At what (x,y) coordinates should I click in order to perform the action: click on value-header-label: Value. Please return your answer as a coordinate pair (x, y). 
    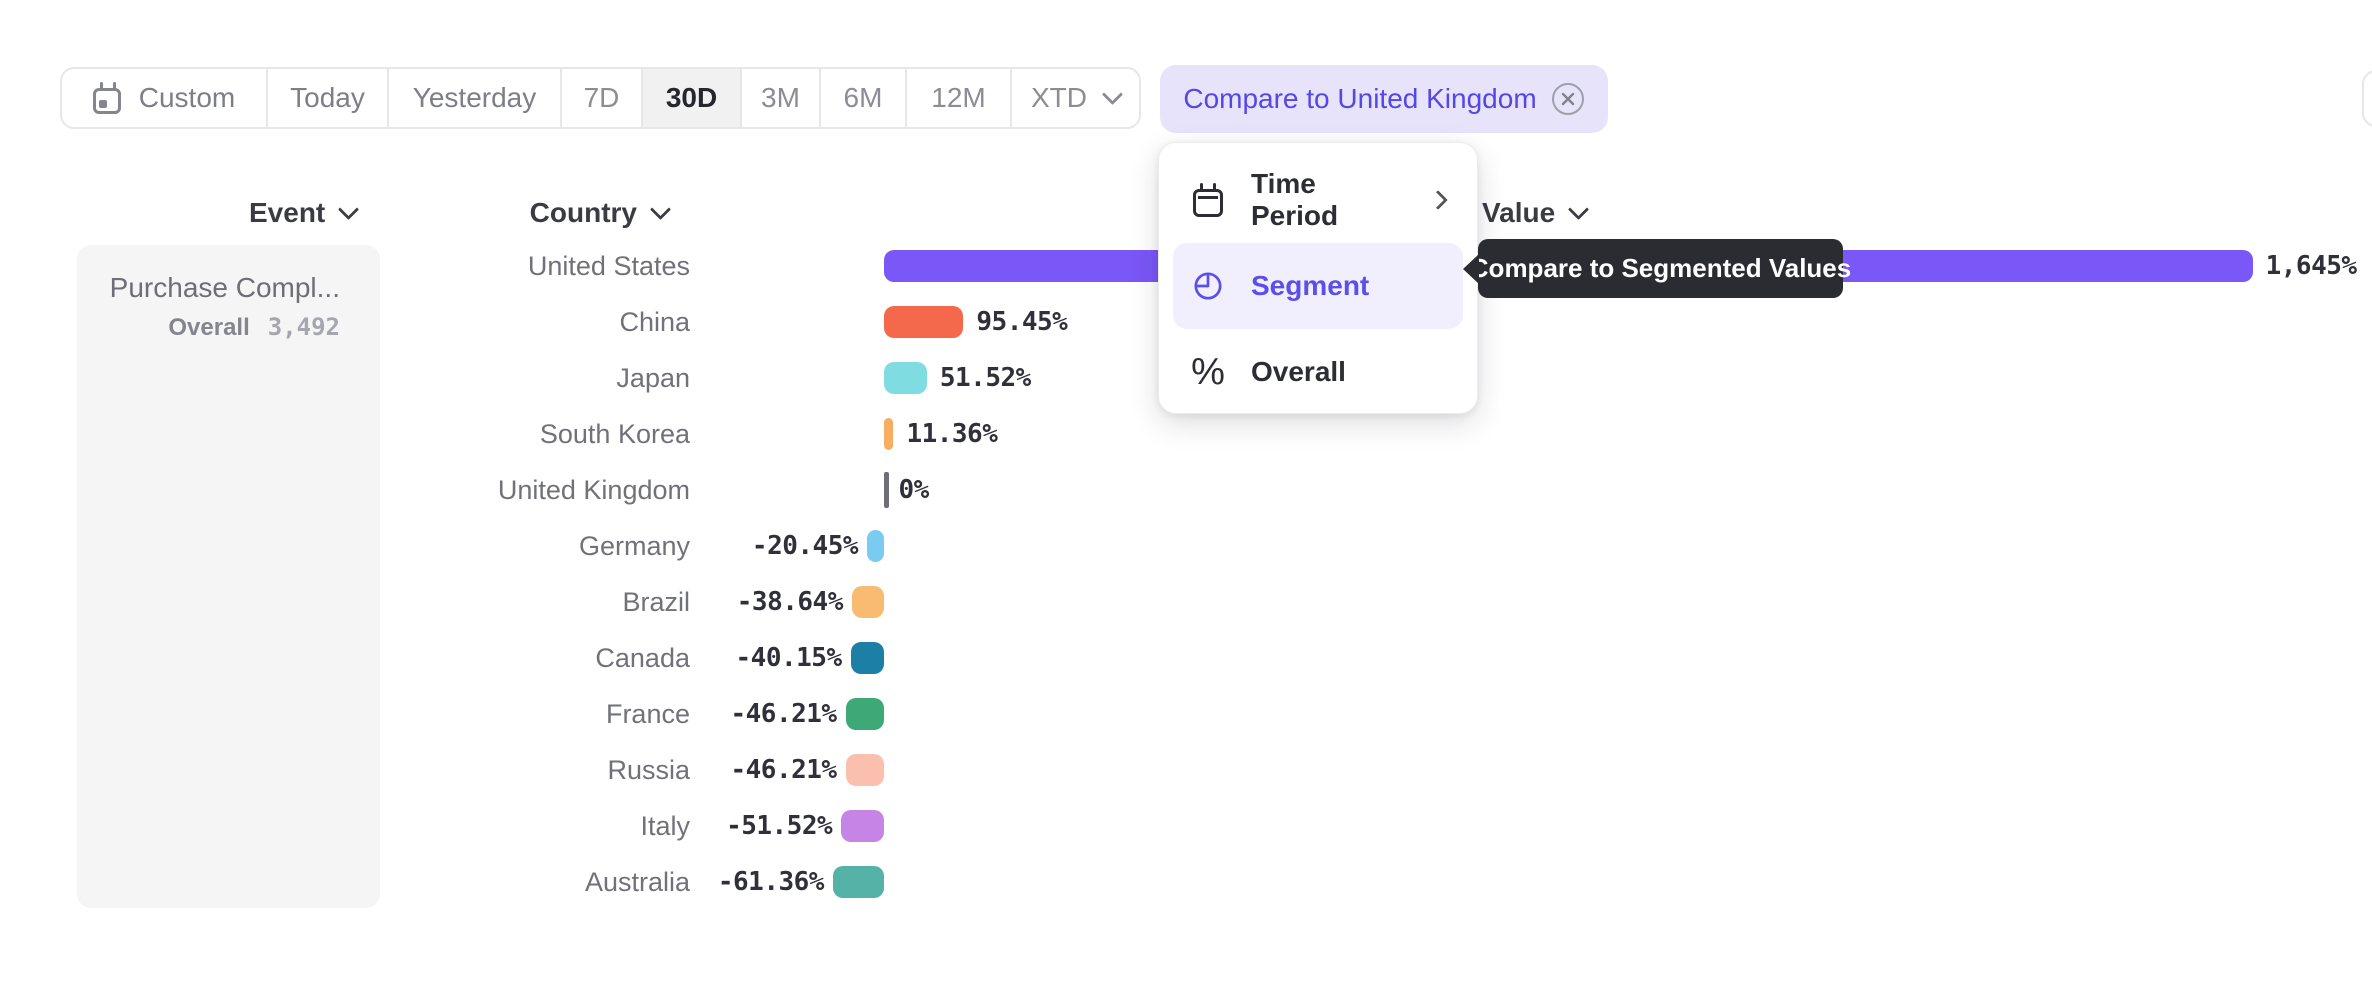
    Looking at the image, I should click on (1519, 212).